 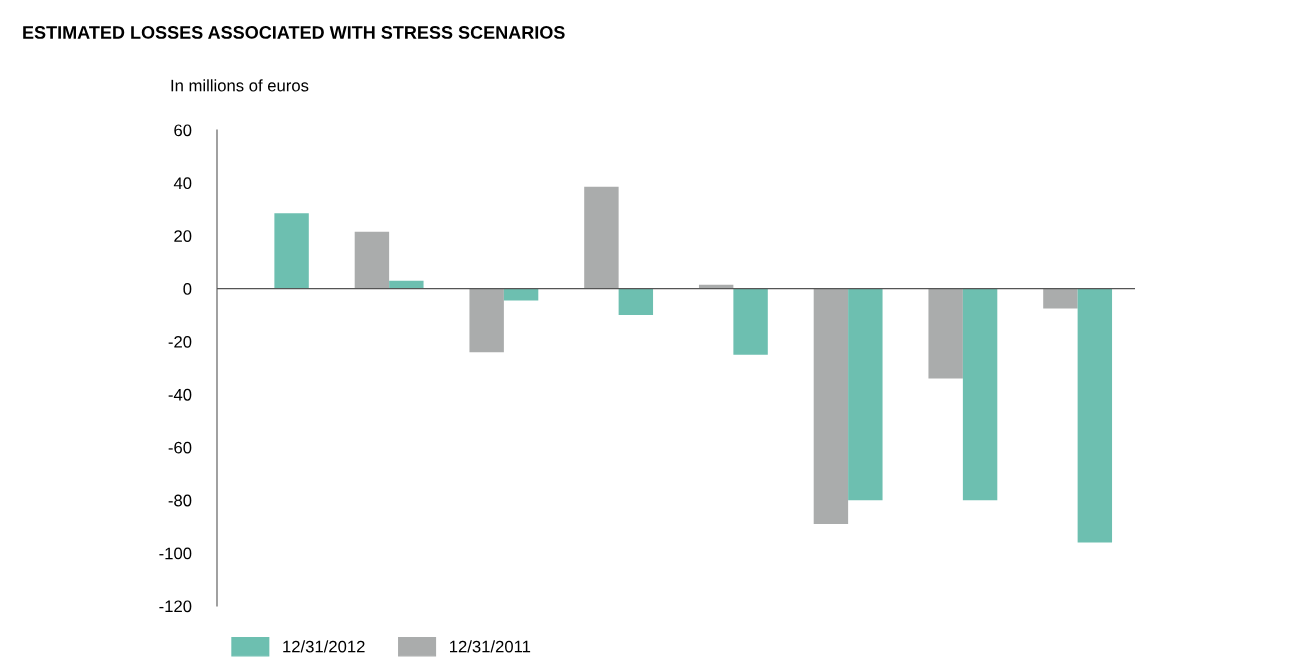 I want to click on y-tick-label: 60, so click(x=183, y=130).